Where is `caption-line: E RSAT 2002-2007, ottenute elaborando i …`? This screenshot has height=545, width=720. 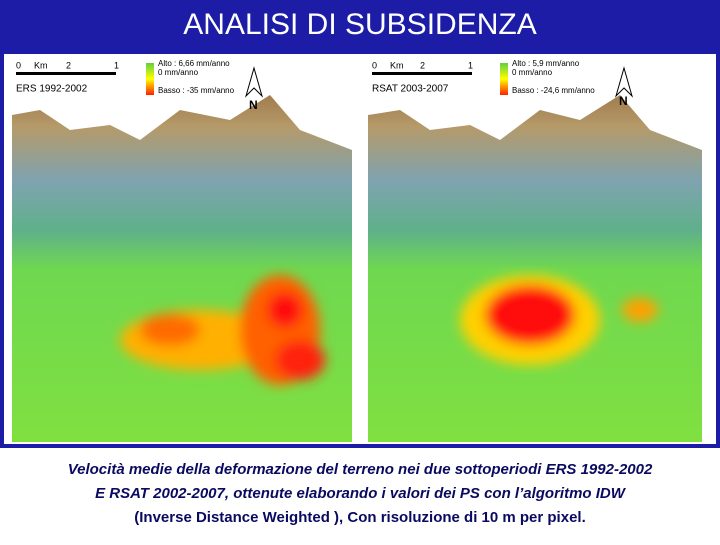
caption-line: E RSAT 2002-2007, ottenute elaborando i … is located at coordinates (361, 493).